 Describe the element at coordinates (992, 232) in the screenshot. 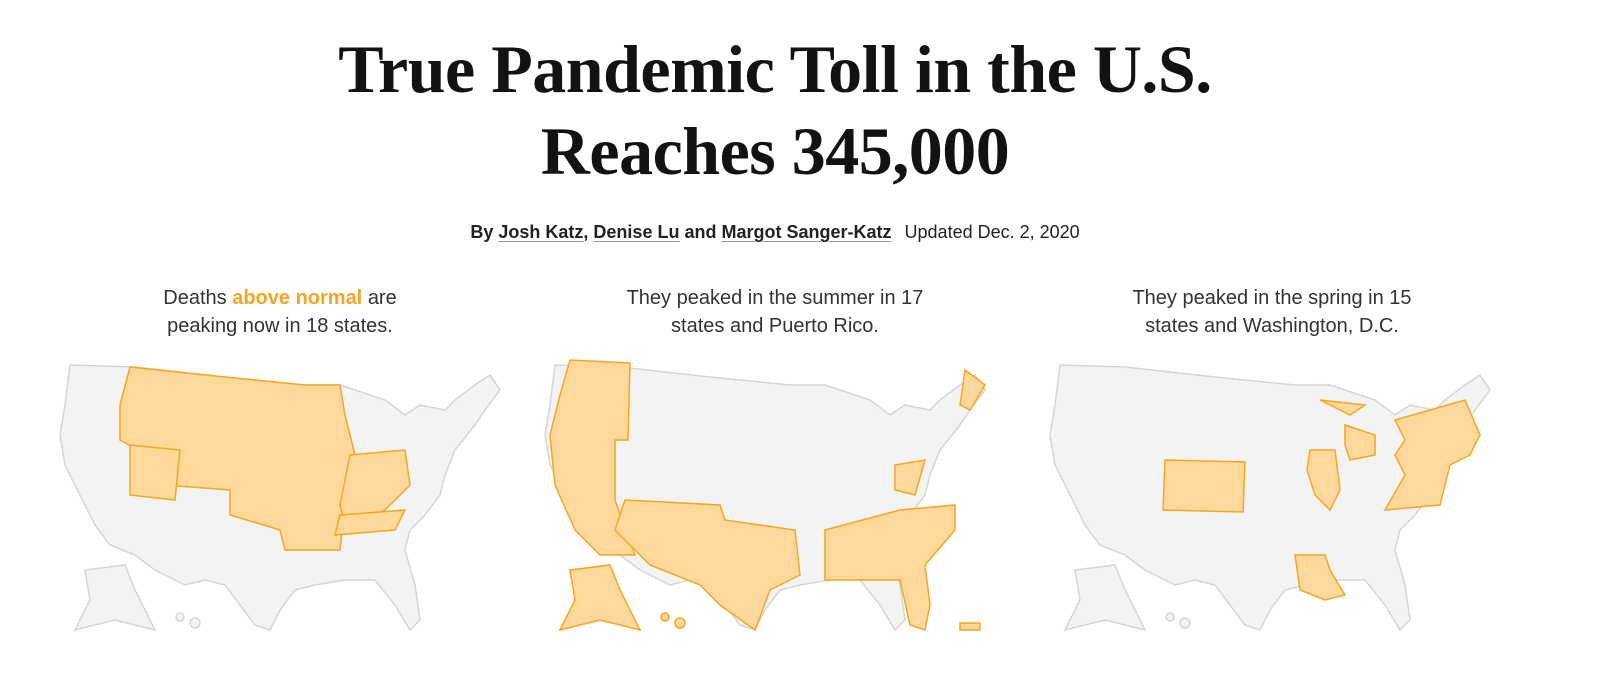

I see `updated-date: Updated Dec. 2, 2020` at that location.